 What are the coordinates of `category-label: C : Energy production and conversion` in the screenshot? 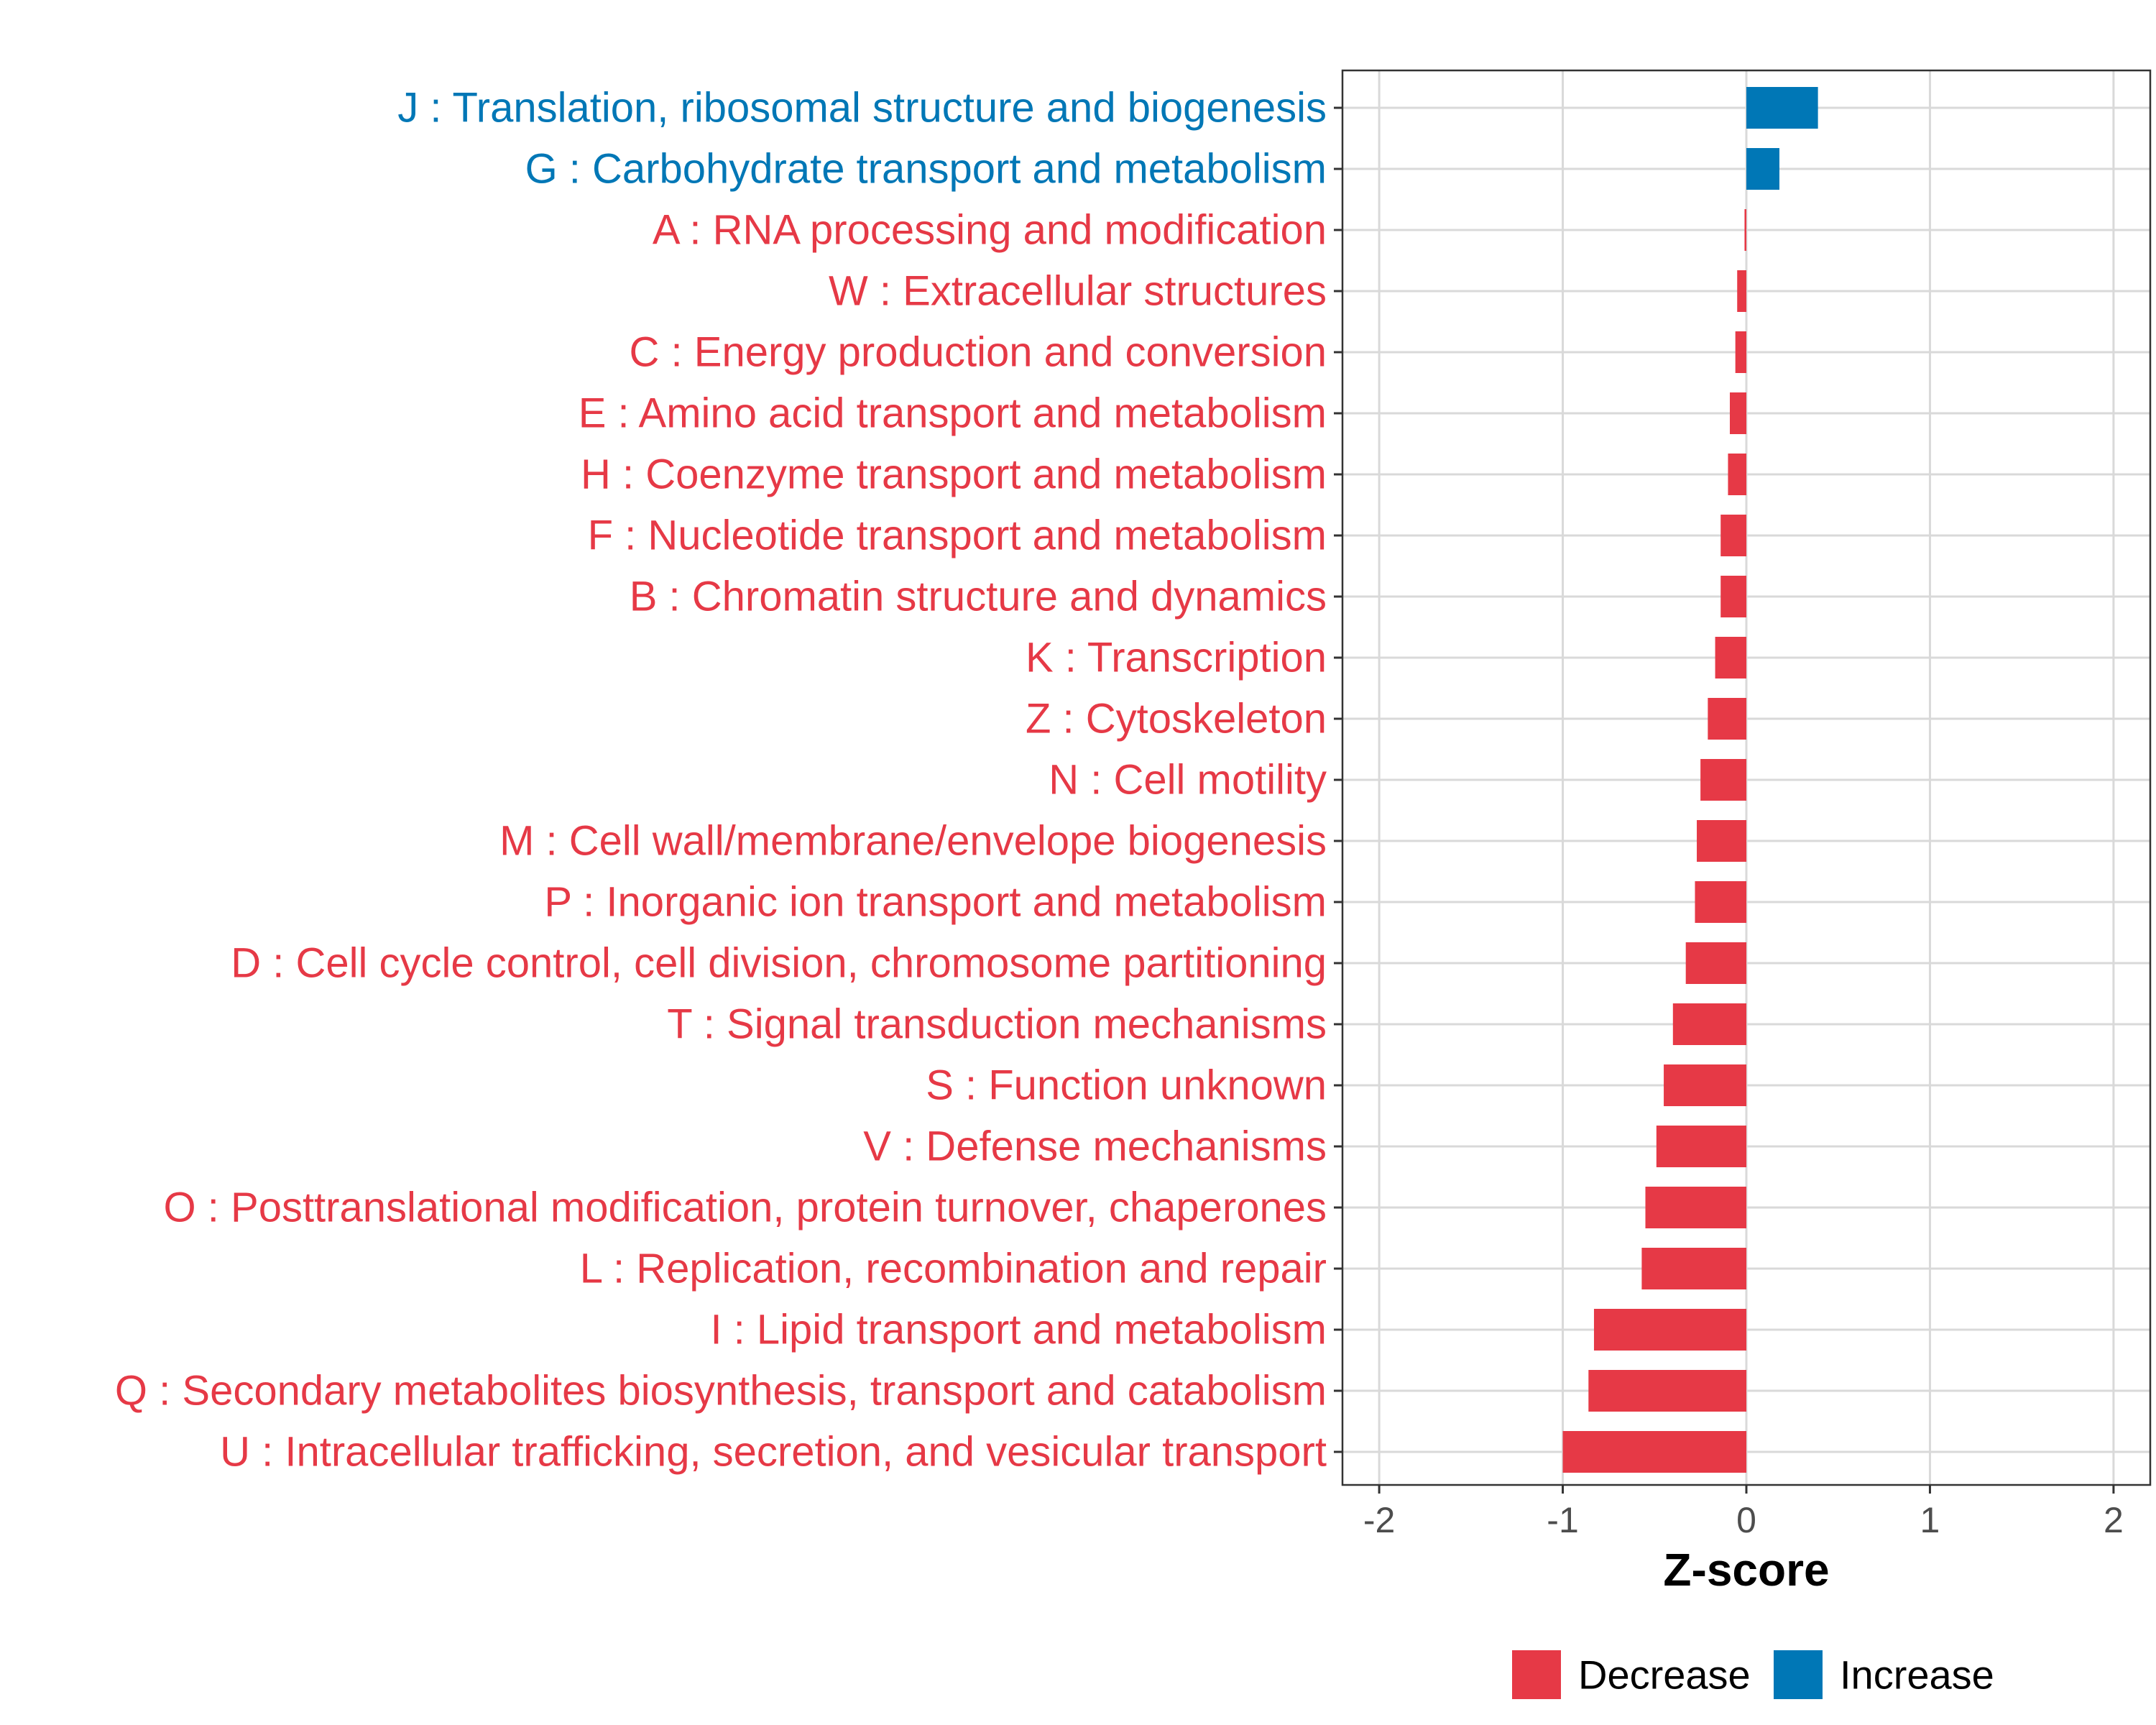 It's located at (978, 352).